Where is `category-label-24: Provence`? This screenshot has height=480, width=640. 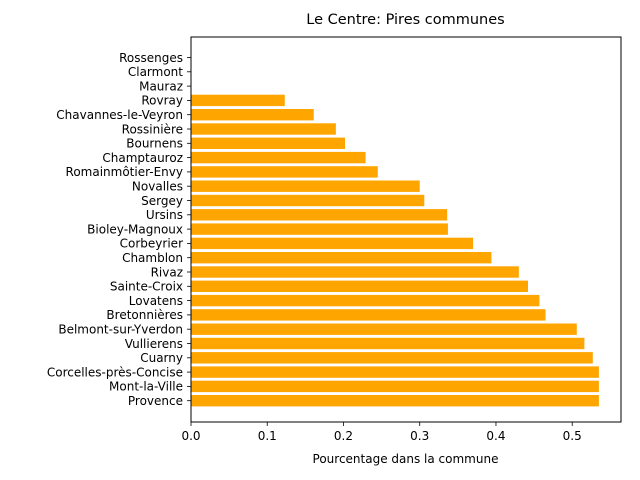
category-label-24: Provence is located at coordinates (155, 401).